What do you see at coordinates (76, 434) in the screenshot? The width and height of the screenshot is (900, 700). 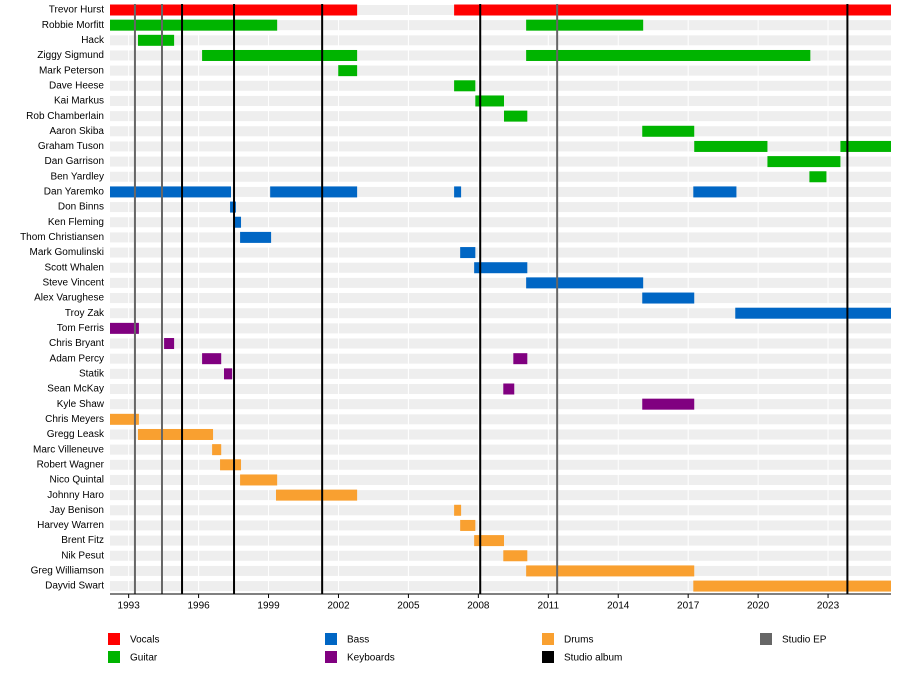 I see `member-name: Gregg Leask` at bounding box center [76, 434].